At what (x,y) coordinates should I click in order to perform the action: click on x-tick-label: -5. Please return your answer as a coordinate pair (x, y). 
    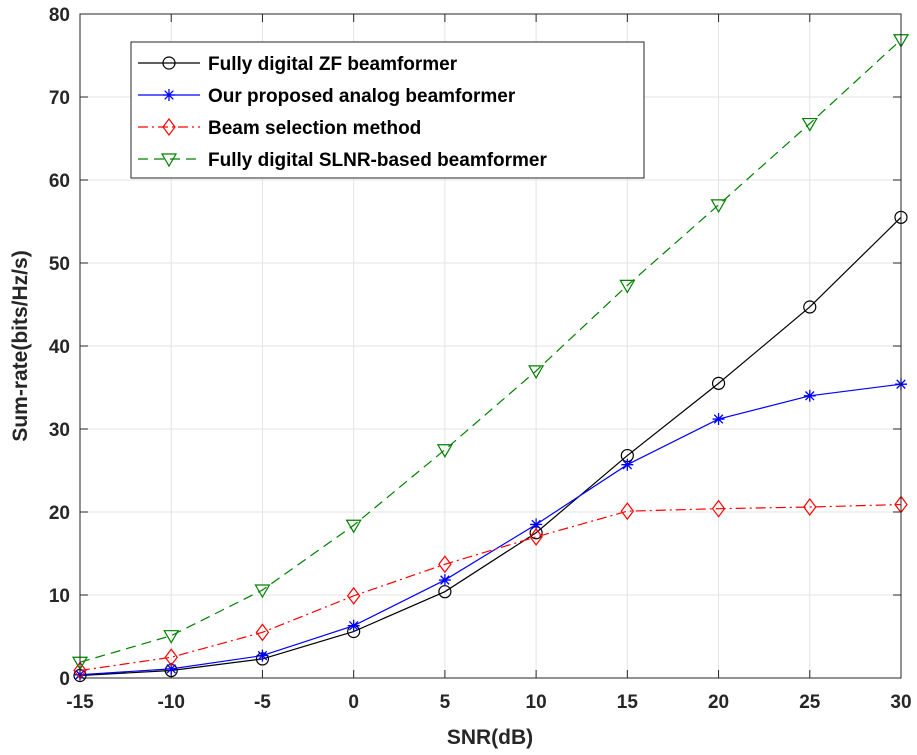
    Looking at the image, I should click on (262, 702).